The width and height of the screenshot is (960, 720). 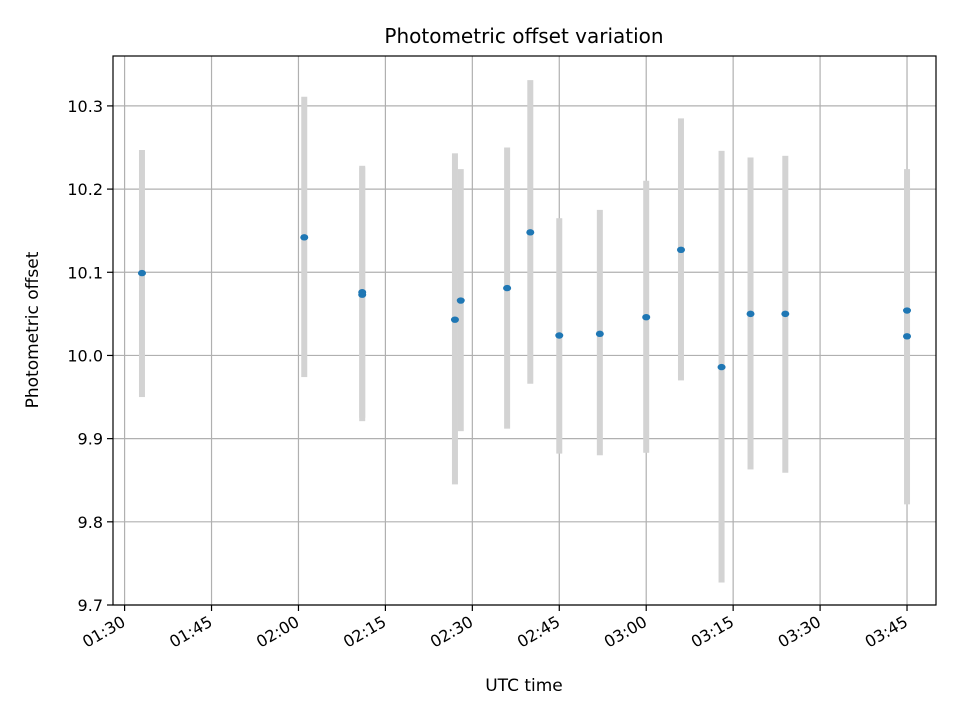 What do you see at coordinates (277, 632) in the screenshot?
I see `x-tick-label-2: 02:00` at bounding box center [277, 632].